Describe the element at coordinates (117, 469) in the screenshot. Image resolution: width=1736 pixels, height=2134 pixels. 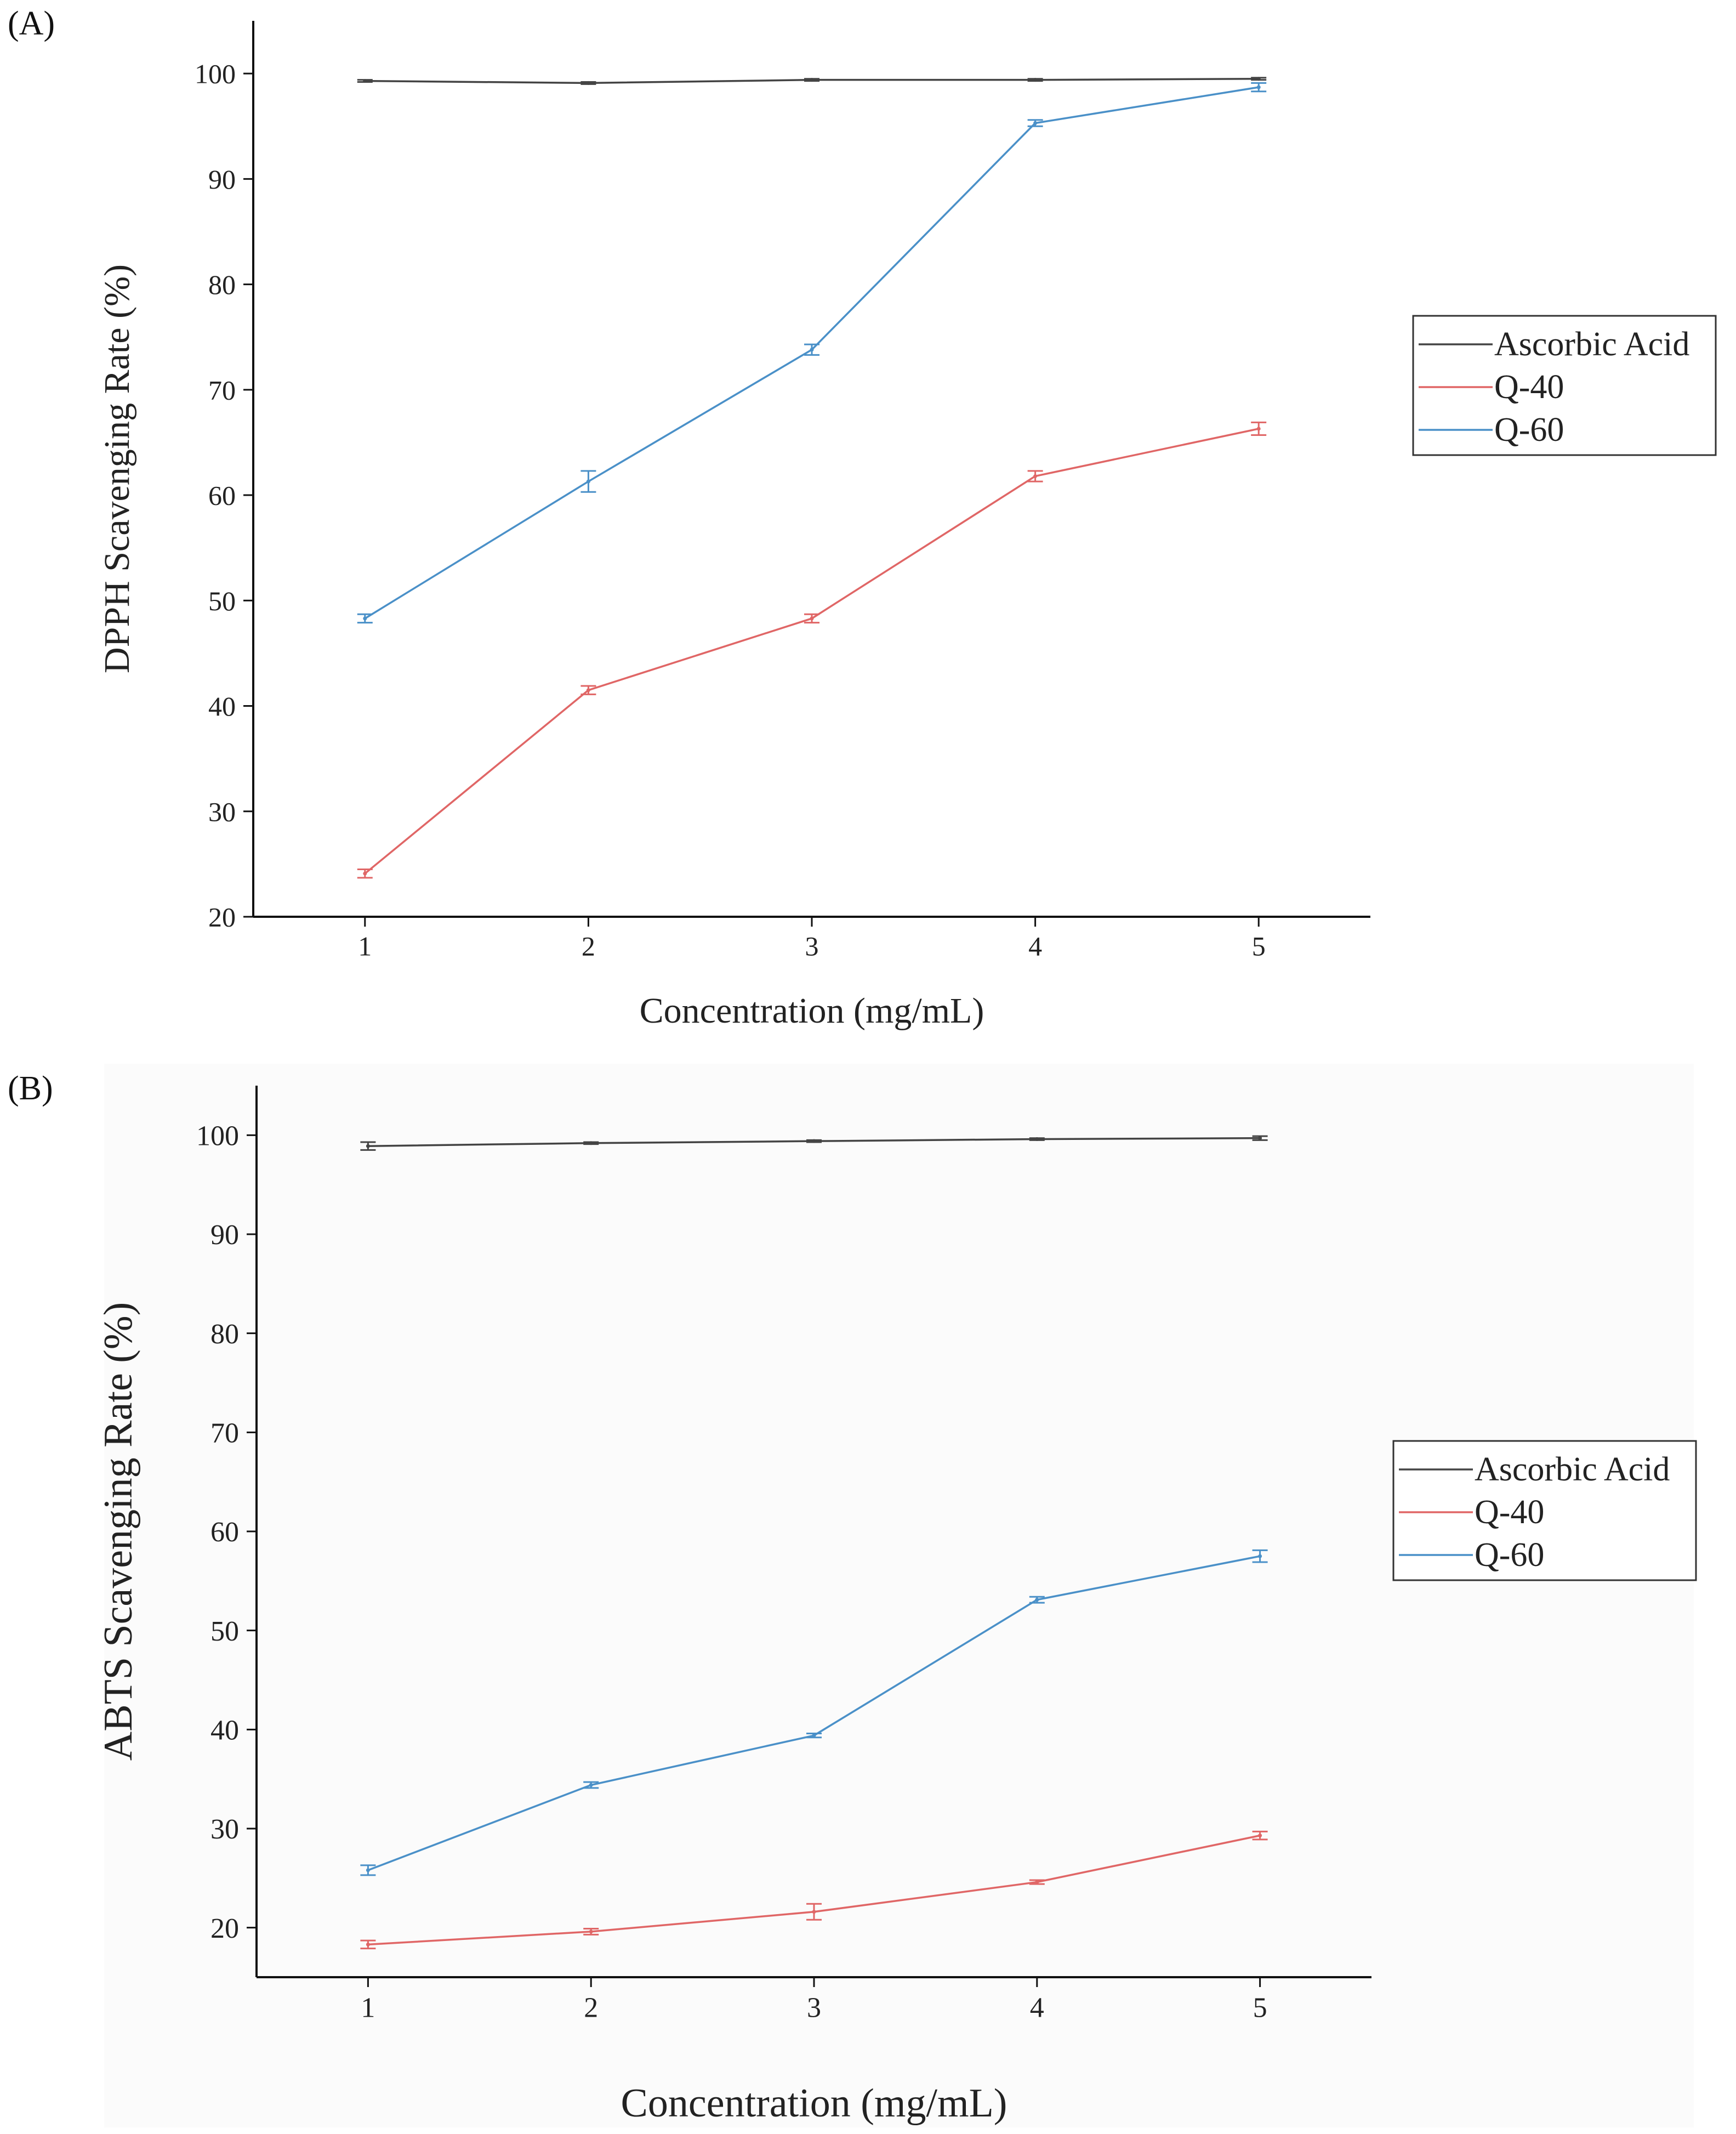
I see `y-axis-label: DPPH Scavenging Rate (%)` at that location.